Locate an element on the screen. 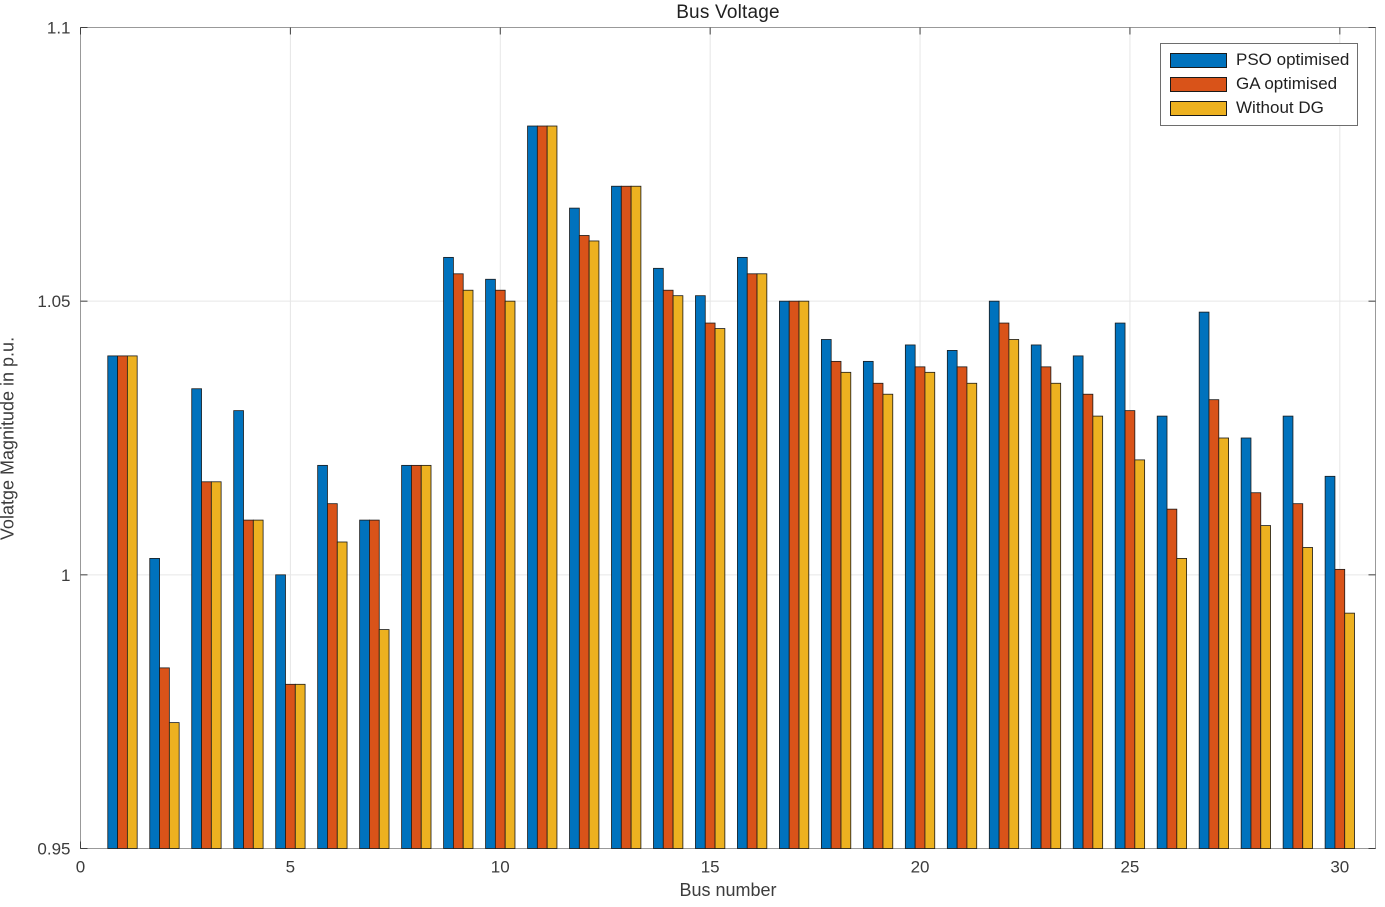 The width and height of the screenshot is (1385, 907). legend-item: GA optimised is located at coordinates (1259, 84).